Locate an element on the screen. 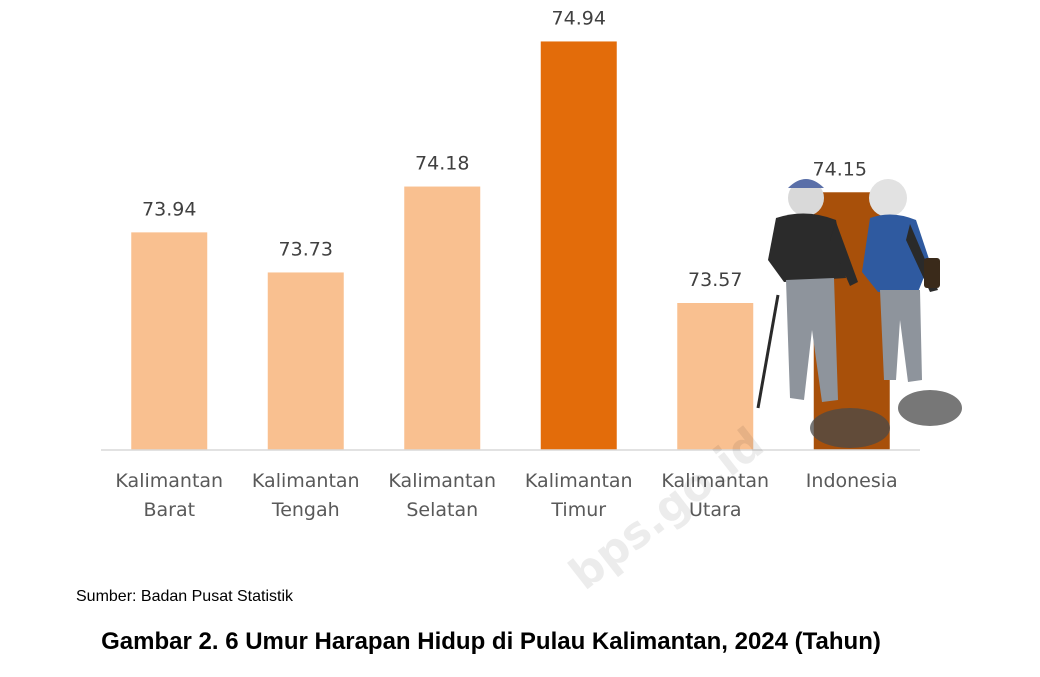 The height and width of the screenshot is (677, 1040). value-label-4: 73.57 is located at coordinates (715, 280).